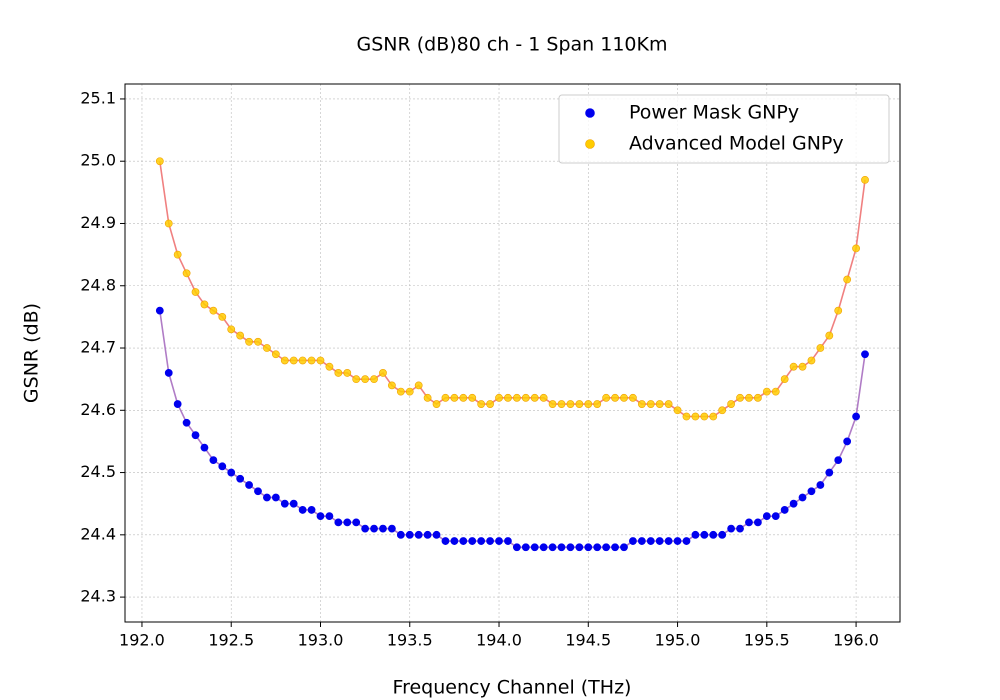 The width and height of the screenshot is (1000, 700). Describe the element at coordinates (98, 222) in the screenshot. I see `y-tick-label: 24.9` at that location.